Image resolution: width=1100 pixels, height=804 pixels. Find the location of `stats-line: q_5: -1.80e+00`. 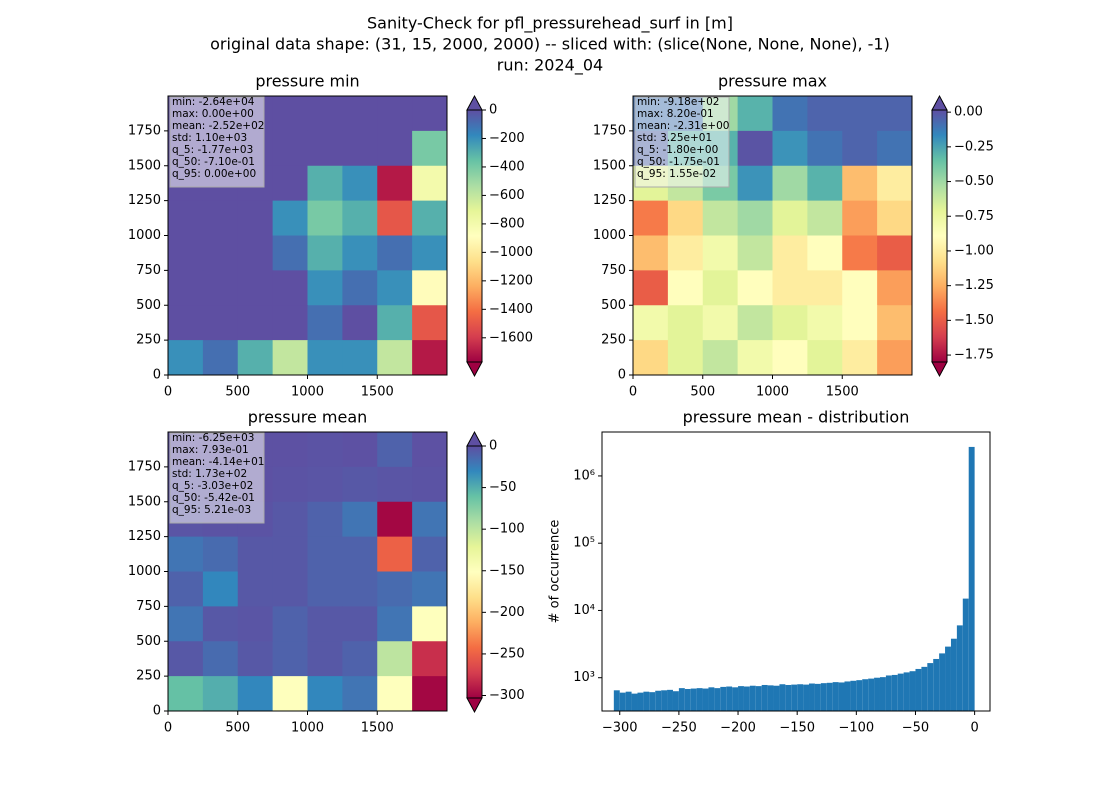

stats-line: q_5: -1.80e+00 is located at coordinates (677, 150).